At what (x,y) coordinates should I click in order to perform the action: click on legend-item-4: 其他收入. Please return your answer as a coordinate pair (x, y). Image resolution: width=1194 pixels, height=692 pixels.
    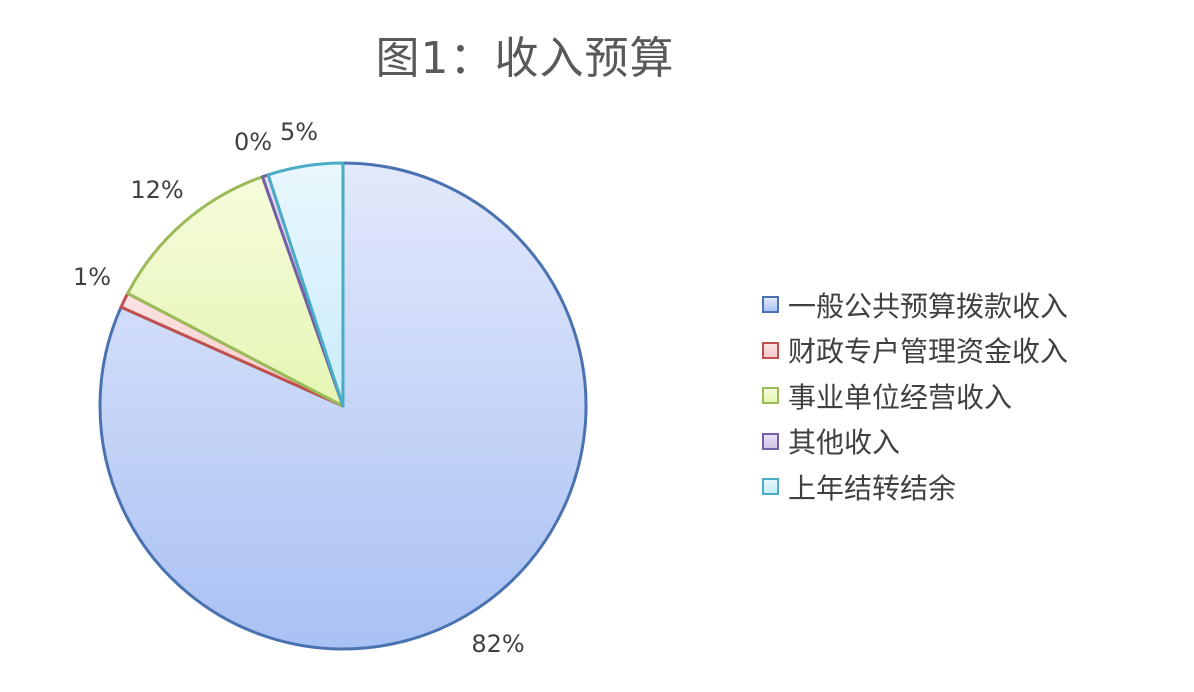
    Looking at the image, I should click on (915, 442).